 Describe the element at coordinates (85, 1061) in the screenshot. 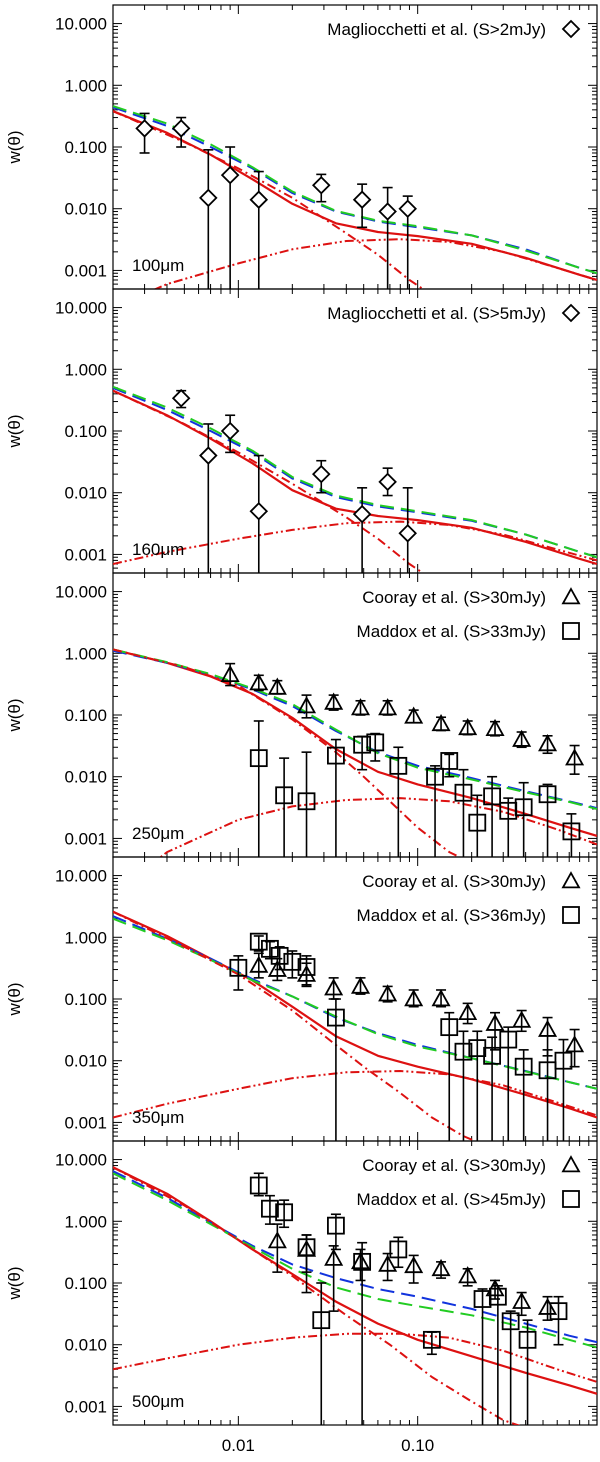

I see `y-tick-label: 0.010` at that location.